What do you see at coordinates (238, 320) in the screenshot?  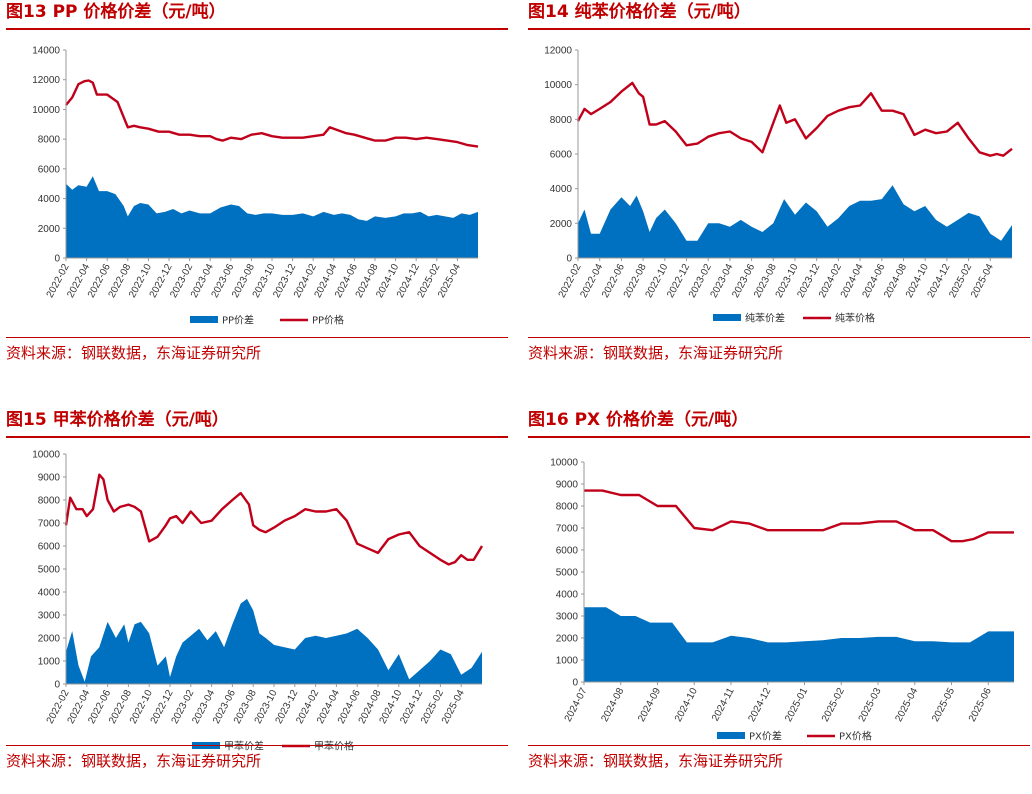 I see `legend-label-spread: PP价差` at bounding box center [238, 320].